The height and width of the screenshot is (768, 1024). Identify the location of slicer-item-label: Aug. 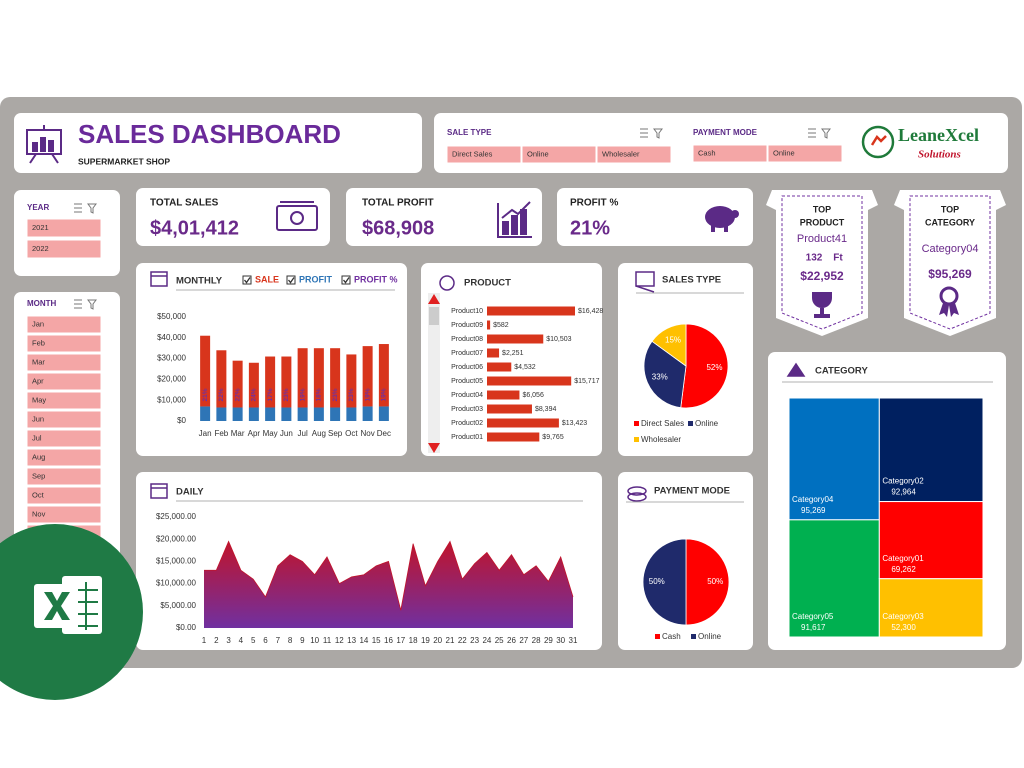
(38, 456).